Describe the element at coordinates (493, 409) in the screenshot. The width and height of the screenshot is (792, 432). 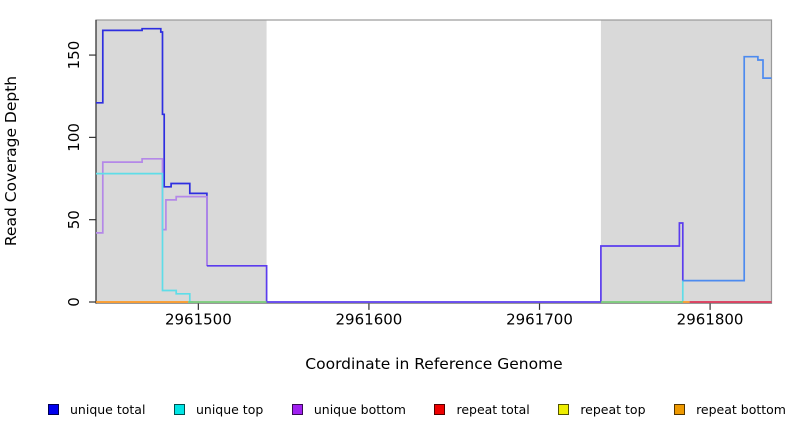
I see `legend-label: repeat total` at that location.